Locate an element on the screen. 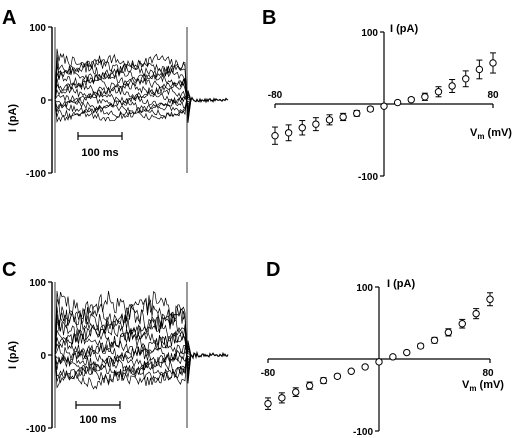 This screenshot has height=438, width=520. panel-d-xlabel: Vm (mV) is located at coordinates (483, 386).